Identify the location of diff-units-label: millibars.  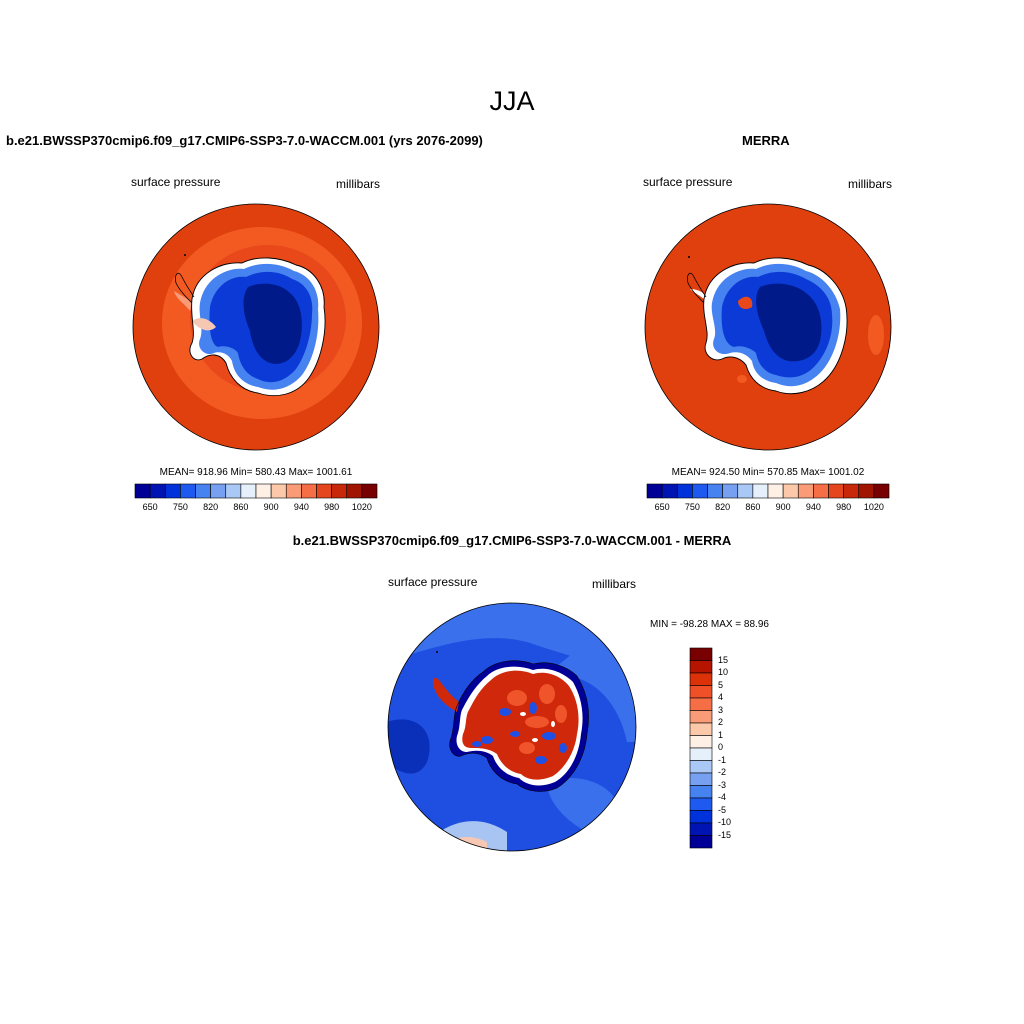
(614, 584).